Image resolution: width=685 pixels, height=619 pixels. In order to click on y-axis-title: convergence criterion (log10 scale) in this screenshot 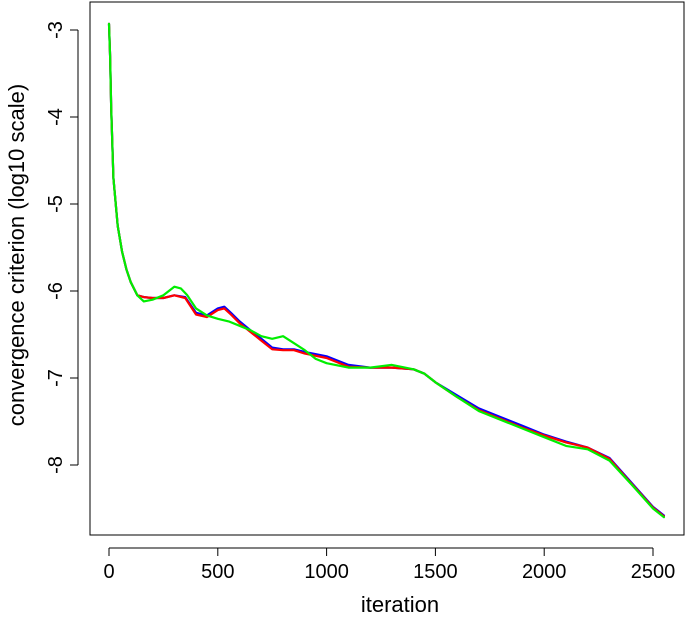, I will do `click(16, 255)`.